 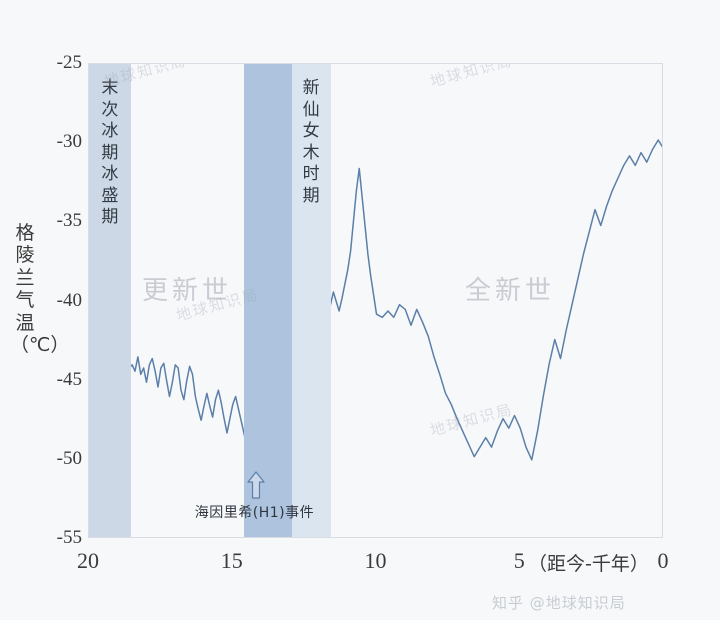 I want to click on y-axis-tick: -45, so click(x=69, y=379).